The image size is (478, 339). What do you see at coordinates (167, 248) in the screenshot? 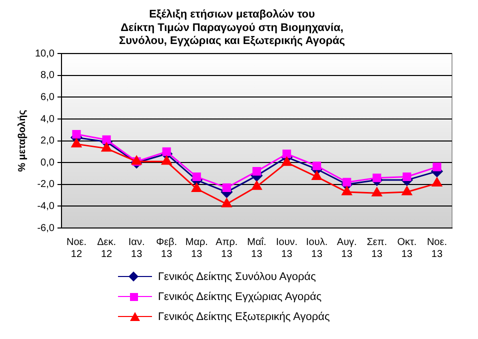
I see `x-tick-label: Φεβ. 13` at bounding box center [167, 248].